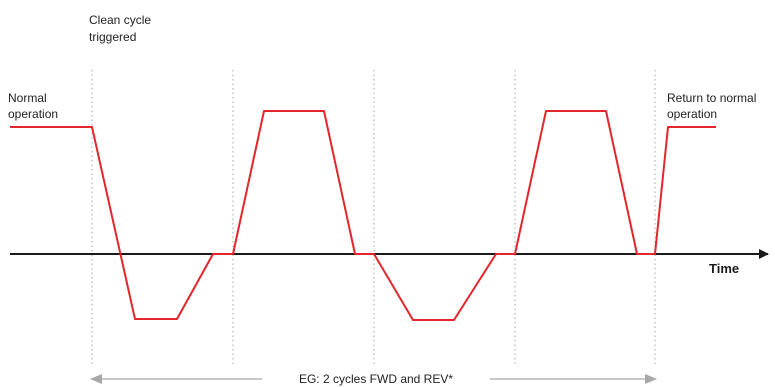  What do you see at coordinates (724, 268) in the screenshot?
I see `time-axis-label: Time` at bounding box center [724, 268].